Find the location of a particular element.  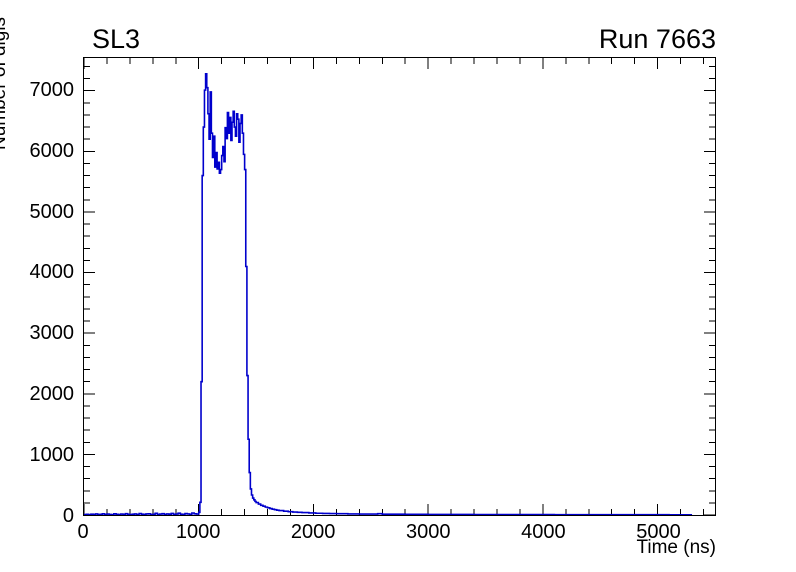

y-tick-label: 4000 is located at coordinates (52, 272).